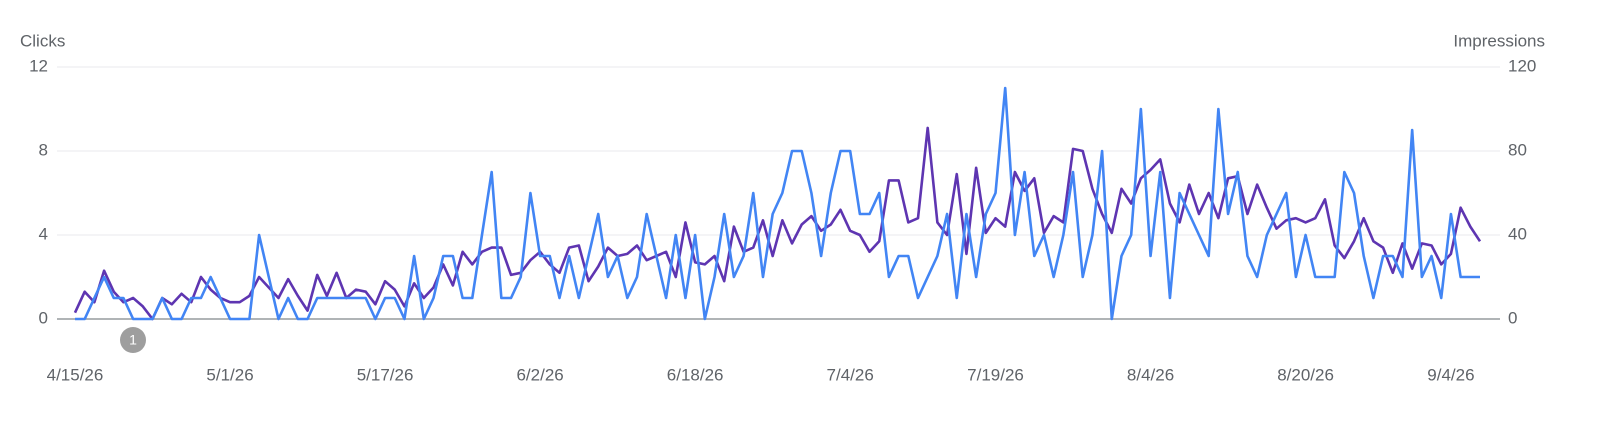 The image size is (1600, 423). Describe the element at coordinates (1499, 40) in the screenshot. I see `y2-axis-title: Impressions` at that location.